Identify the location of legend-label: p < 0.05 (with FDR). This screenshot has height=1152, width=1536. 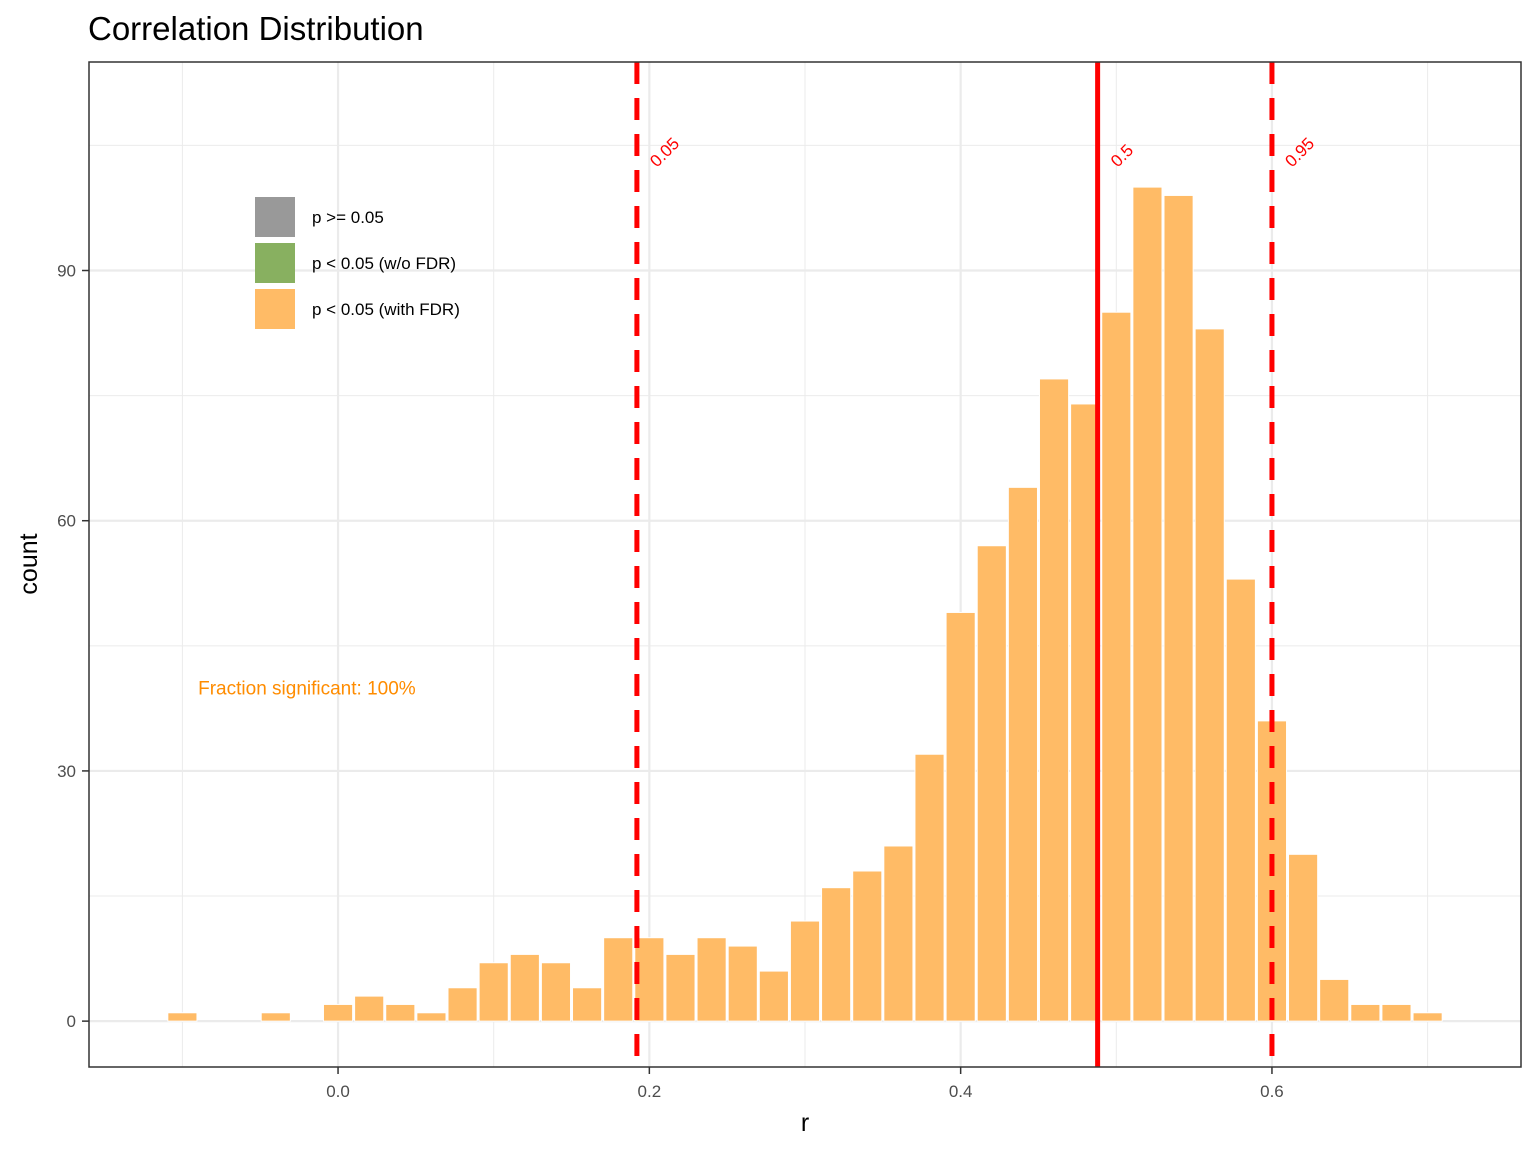
(386, 309).